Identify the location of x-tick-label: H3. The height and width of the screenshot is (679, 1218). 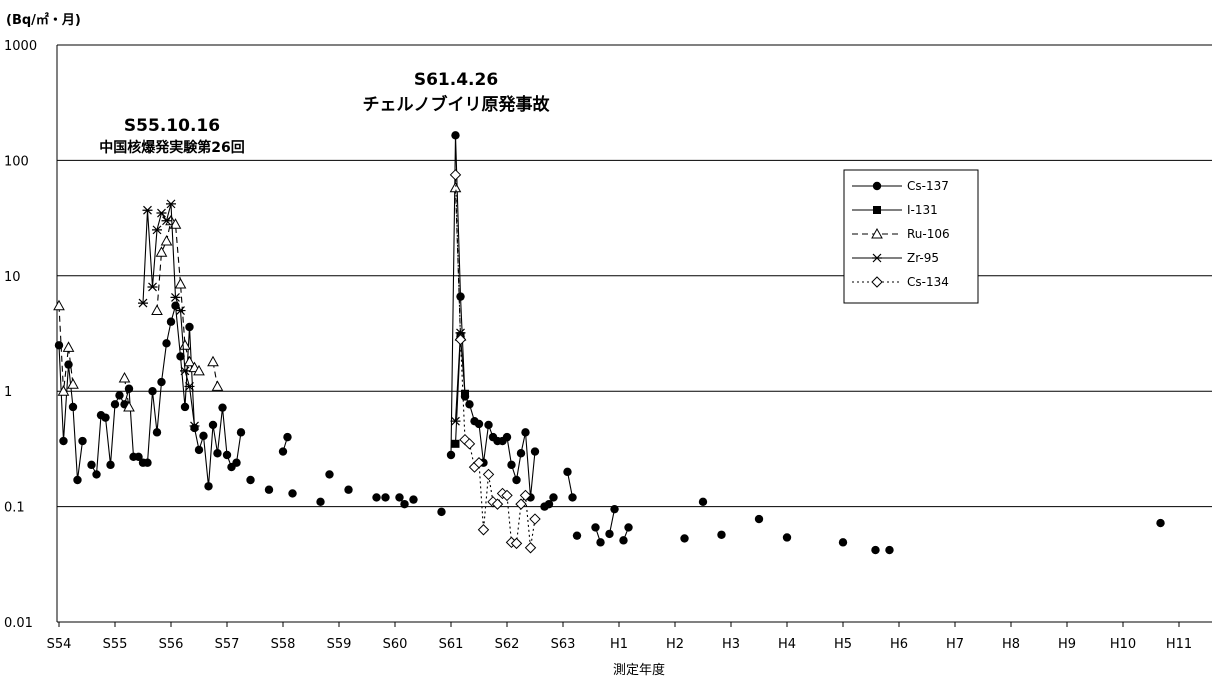
(731, 644).